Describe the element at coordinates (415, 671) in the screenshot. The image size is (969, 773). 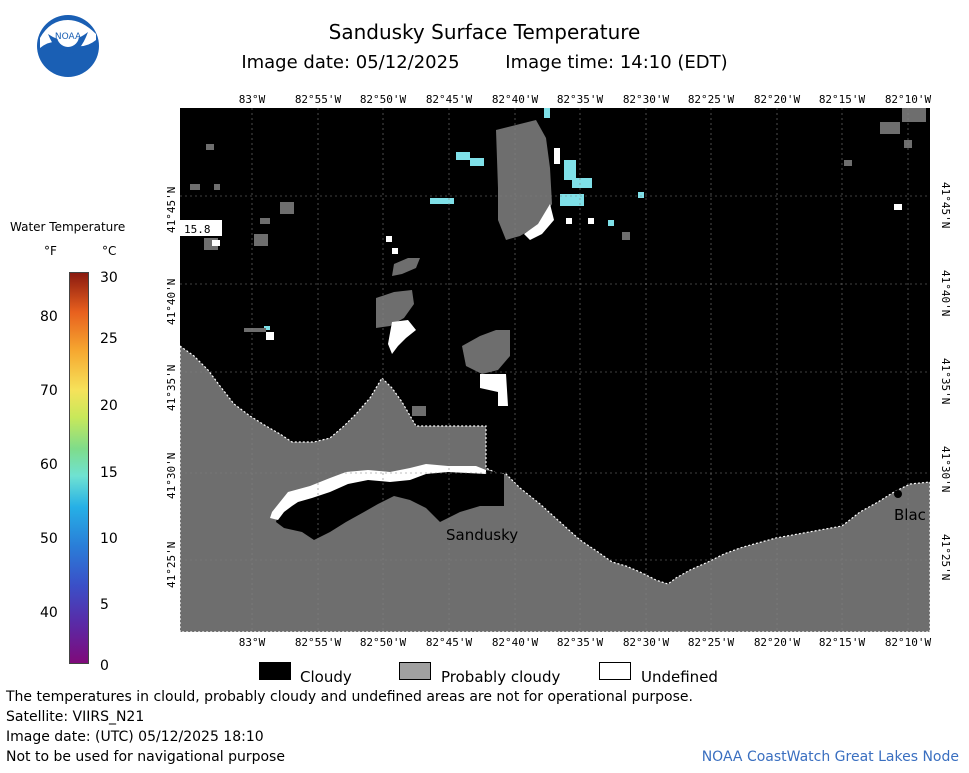
I see `legend-swatch-probably-cloudy` at that location.